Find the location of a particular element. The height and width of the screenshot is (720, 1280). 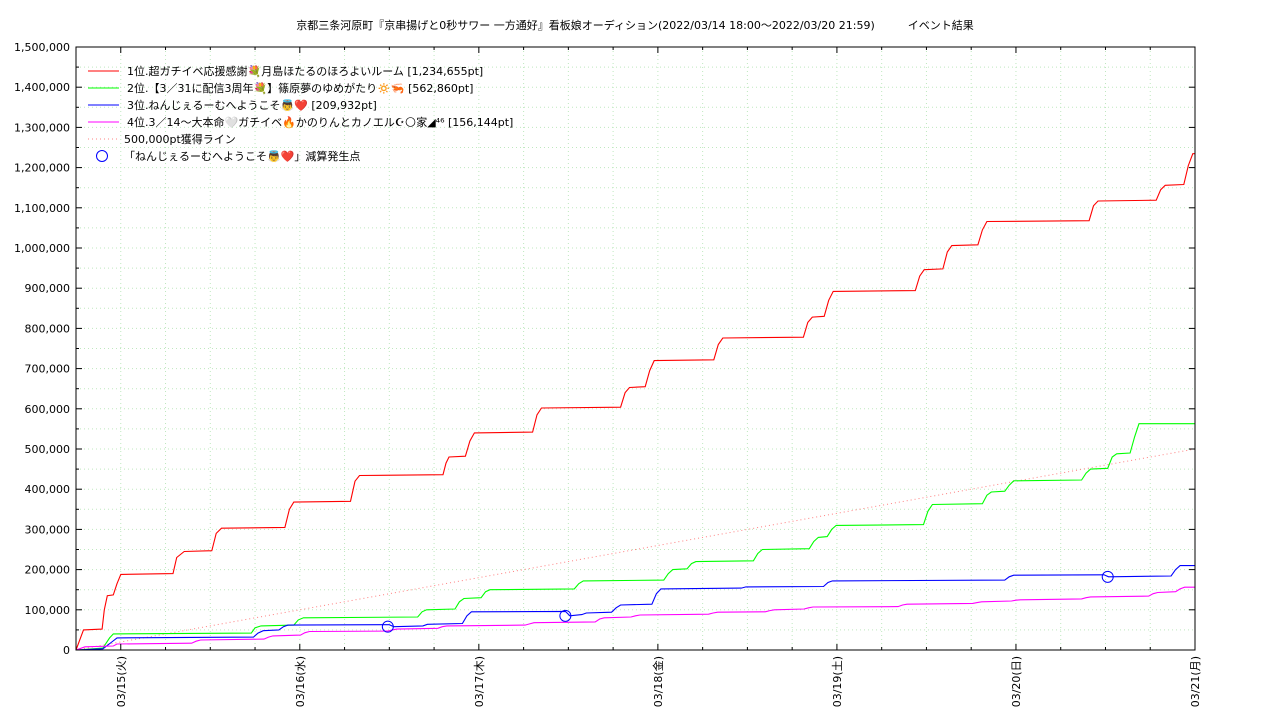

legend-label-3: 3位.ねんじぇるーむへようこそ👼❤️ [209,932pt] is located at coordinates (252, 105).